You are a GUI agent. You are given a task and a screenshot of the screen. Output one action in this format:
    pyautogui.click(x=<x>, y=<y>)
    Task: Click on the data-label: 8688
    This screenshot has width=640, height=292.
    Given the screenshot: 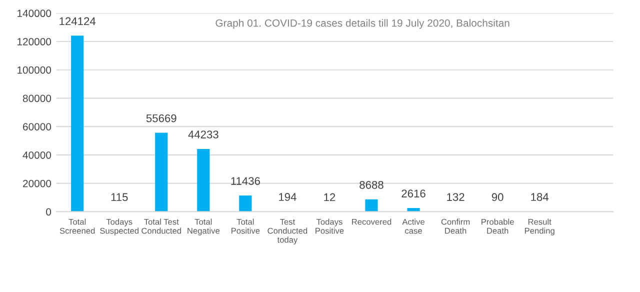 What is the action you would take?
    pyautogui.click(x=372, y=184)
    